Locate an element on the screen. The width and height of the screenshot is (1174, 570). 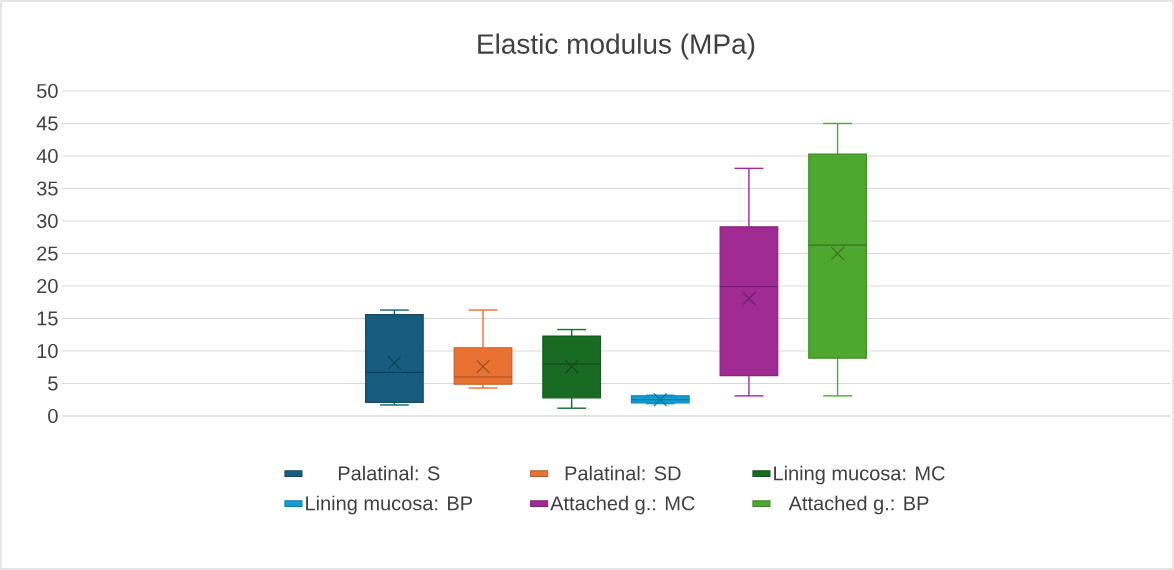
legend-label: Attached g.: BP is located at coordinates (858, 505).